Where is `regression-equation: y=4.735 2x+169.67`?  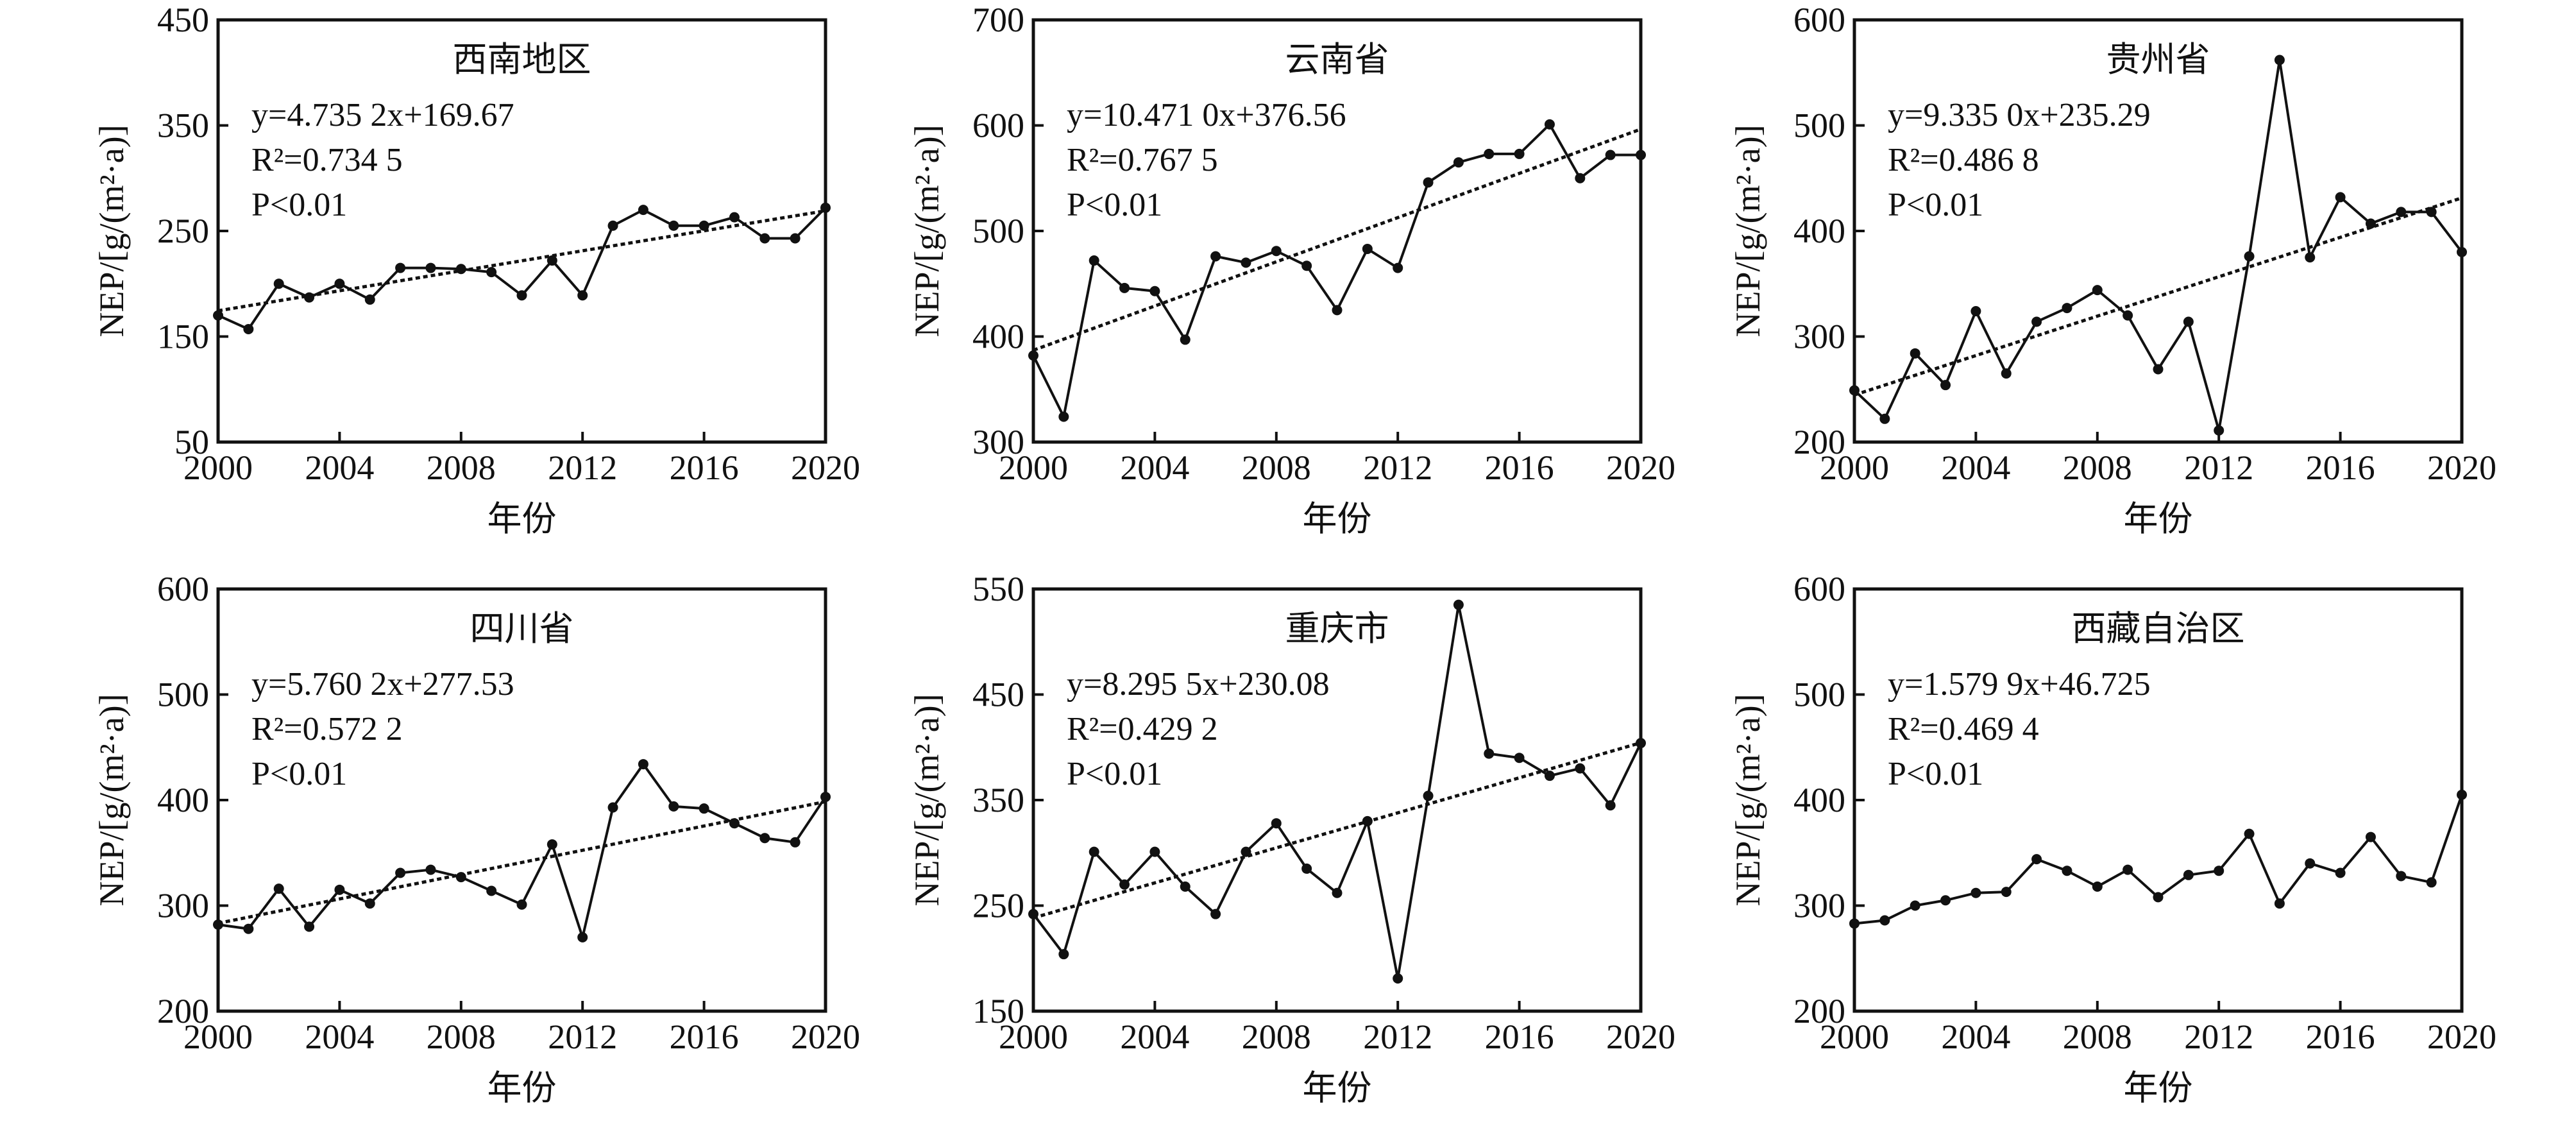
regression-equation: y=4.735 2x+169.67 is located at coordinates (382, 115).